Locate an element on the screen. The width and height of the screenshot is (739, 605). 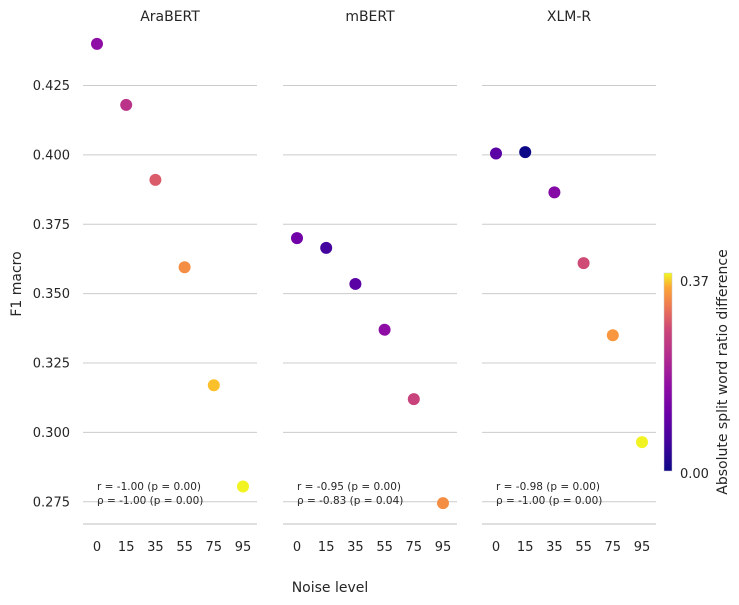
y-axis-label: F1 macro is located at coordinates (17, 283).